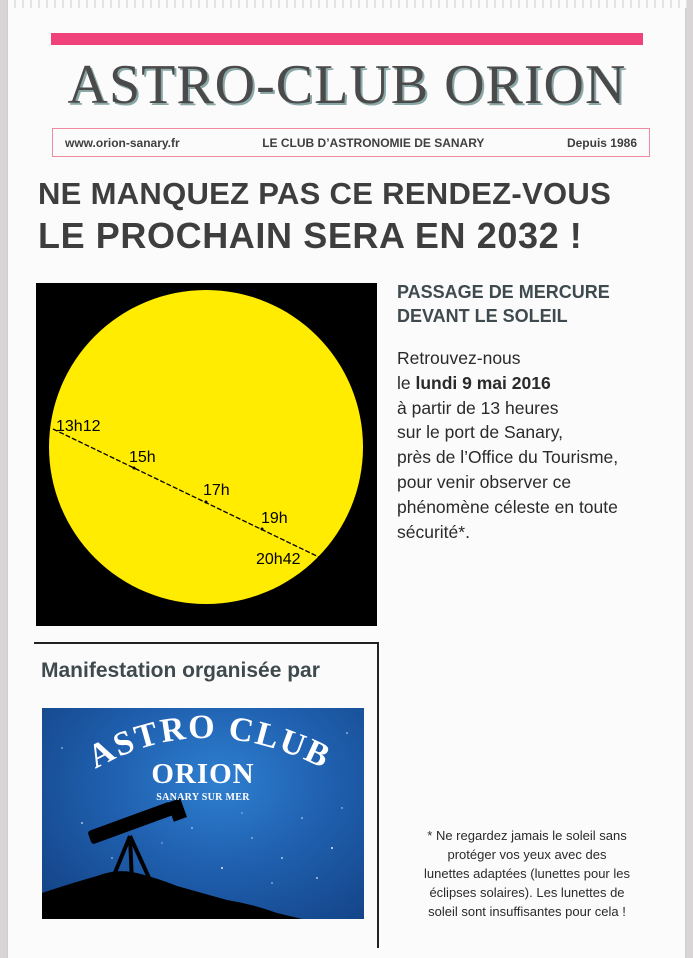 The height and width of the screenshot is (958, 693). I want to click on event-title-line-2: DEVANT LE SOLEIL, so click(482, 316).